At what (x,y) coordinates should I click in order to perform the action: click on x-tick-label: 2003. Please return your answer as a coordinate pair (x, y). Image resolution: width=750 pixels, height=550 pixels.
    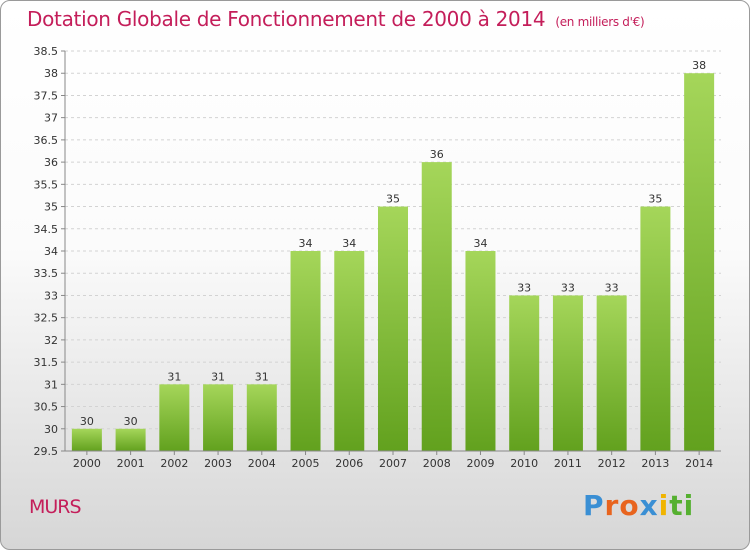
    Looking at the image, I should click on (218, 463).